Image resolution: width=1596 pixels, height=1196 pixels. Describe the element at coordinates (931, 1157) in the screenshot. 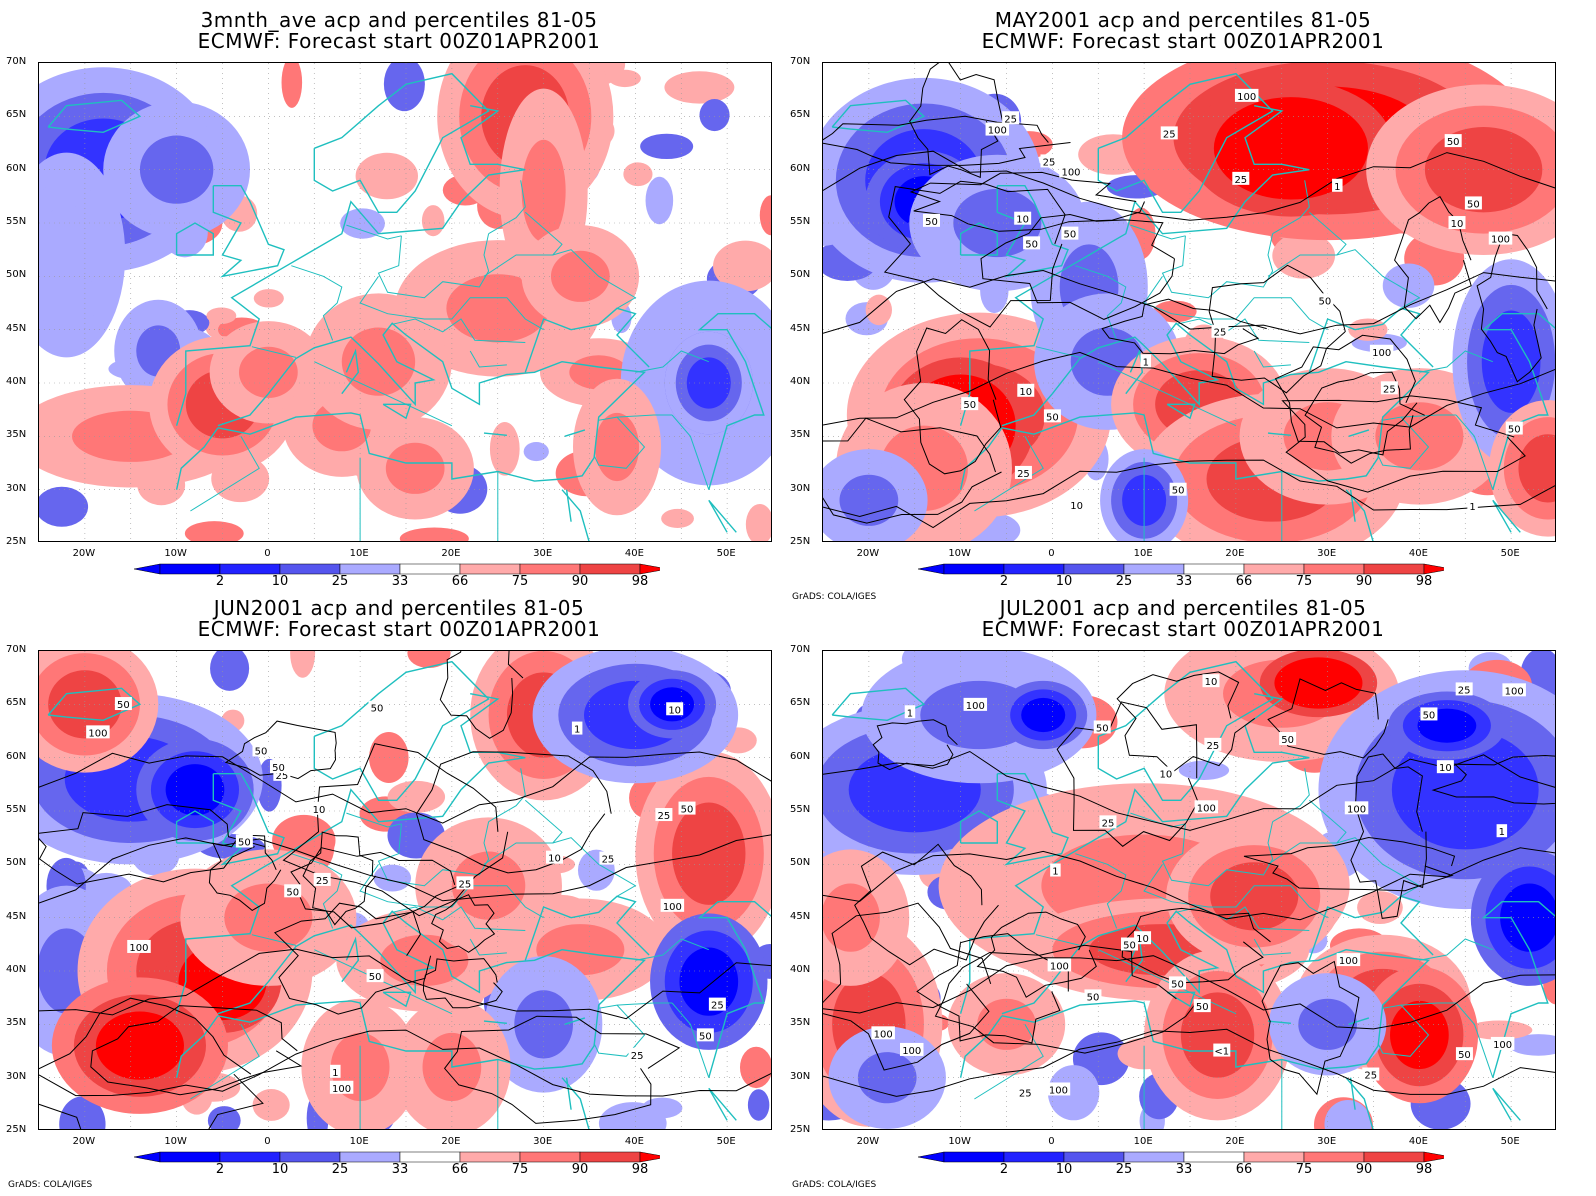

I see `colorbar-arrow-low` at that location.